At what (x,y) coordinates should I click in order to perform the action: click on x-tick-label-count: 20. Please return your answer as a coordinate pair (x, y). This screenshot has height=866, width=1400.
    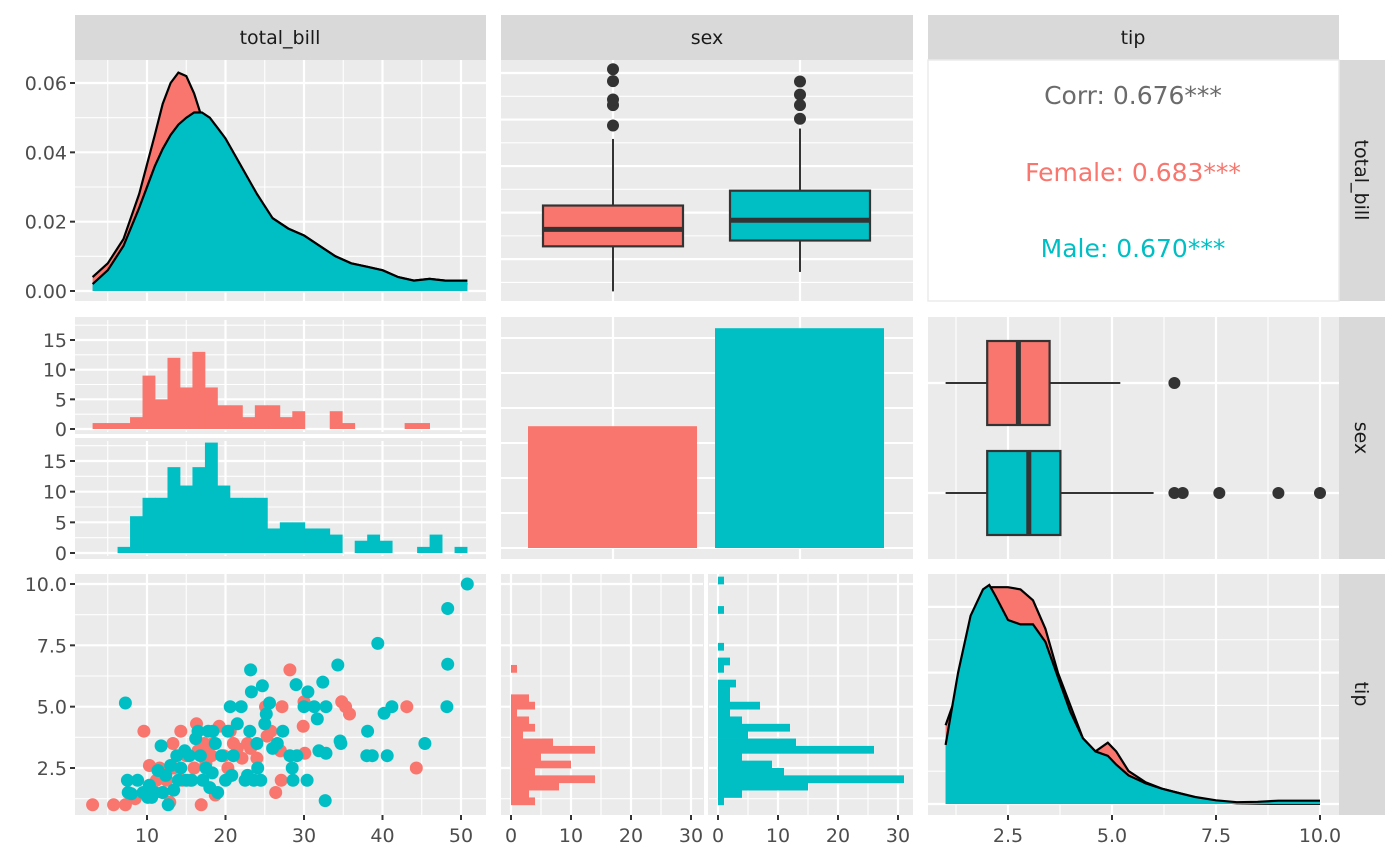
    Looking at the image, I should click on (631, 836).